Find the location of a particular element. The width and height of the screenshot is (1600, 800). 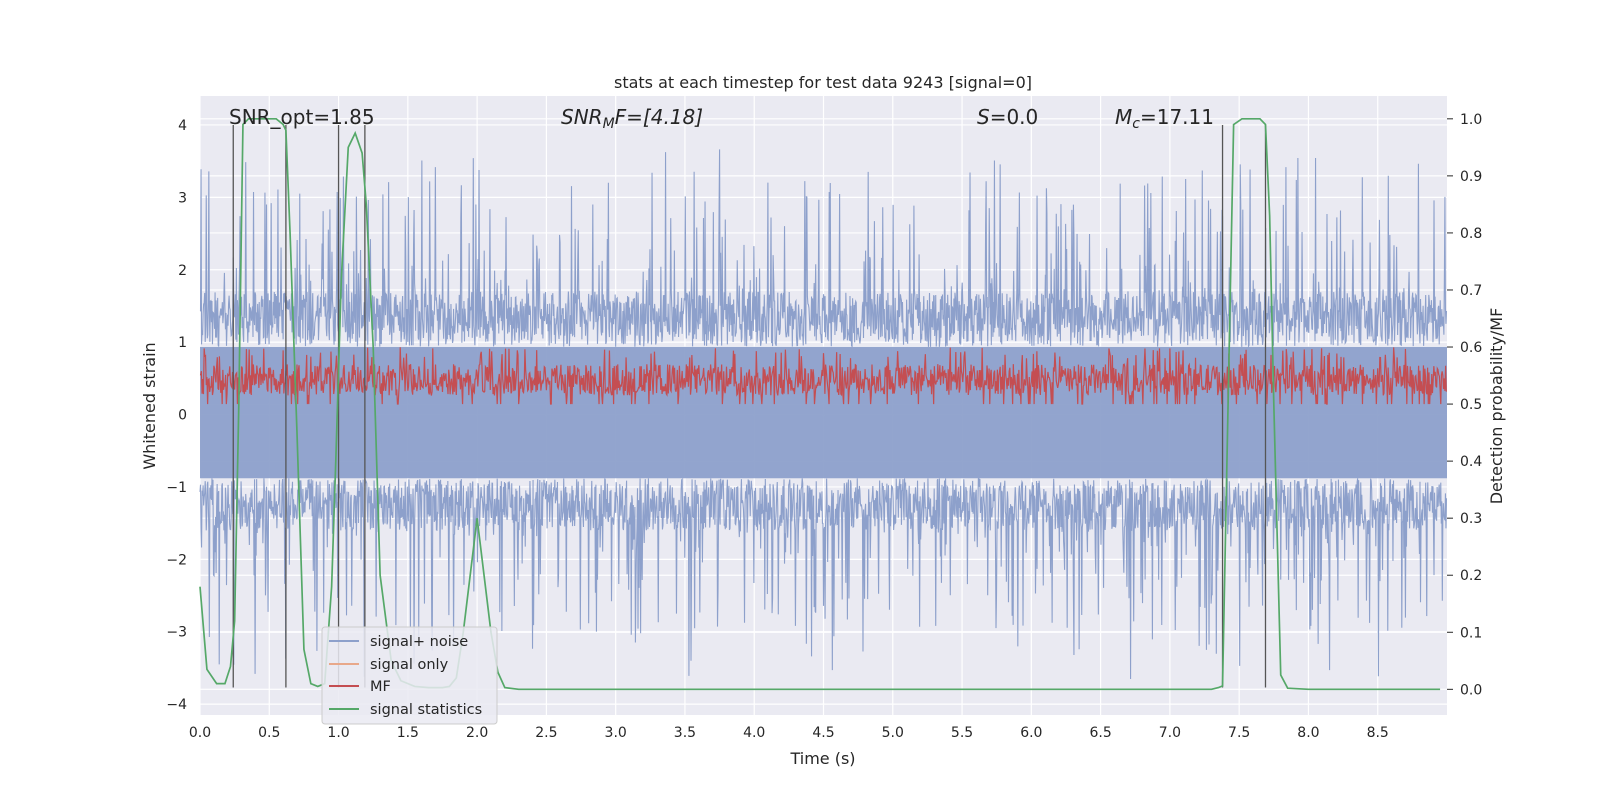

x-tick-label: 8.5 is located at coordinates (1378, 733).